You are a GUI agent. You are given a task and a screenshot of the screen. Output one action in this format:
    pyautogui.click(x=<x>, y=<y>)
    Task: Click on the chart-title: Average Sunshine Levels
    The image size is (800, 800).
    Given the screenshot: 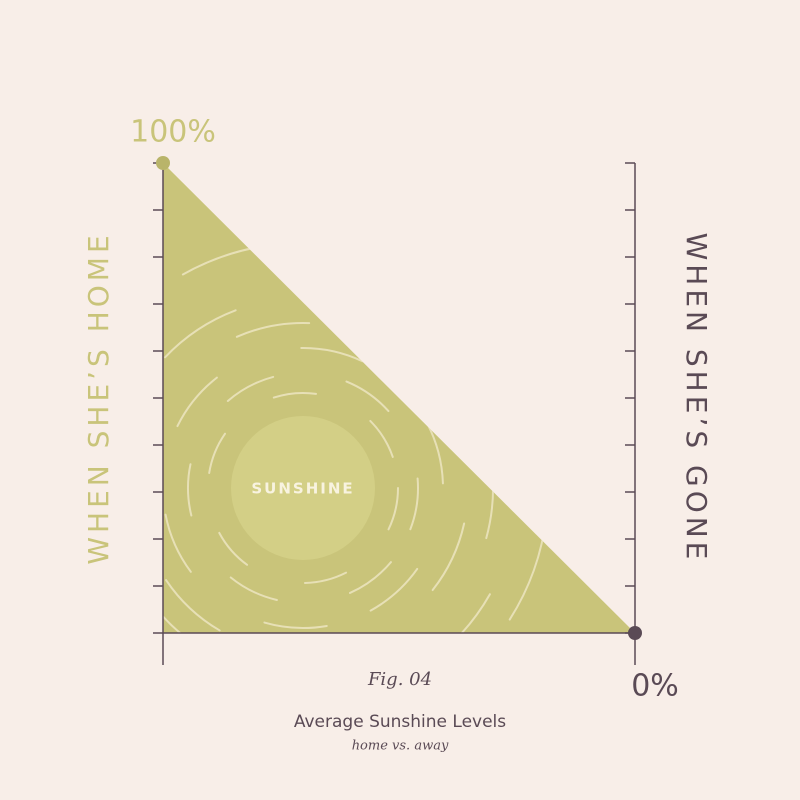 What is the action you would take?
    pyautogui.click(x=400, y=722)
    